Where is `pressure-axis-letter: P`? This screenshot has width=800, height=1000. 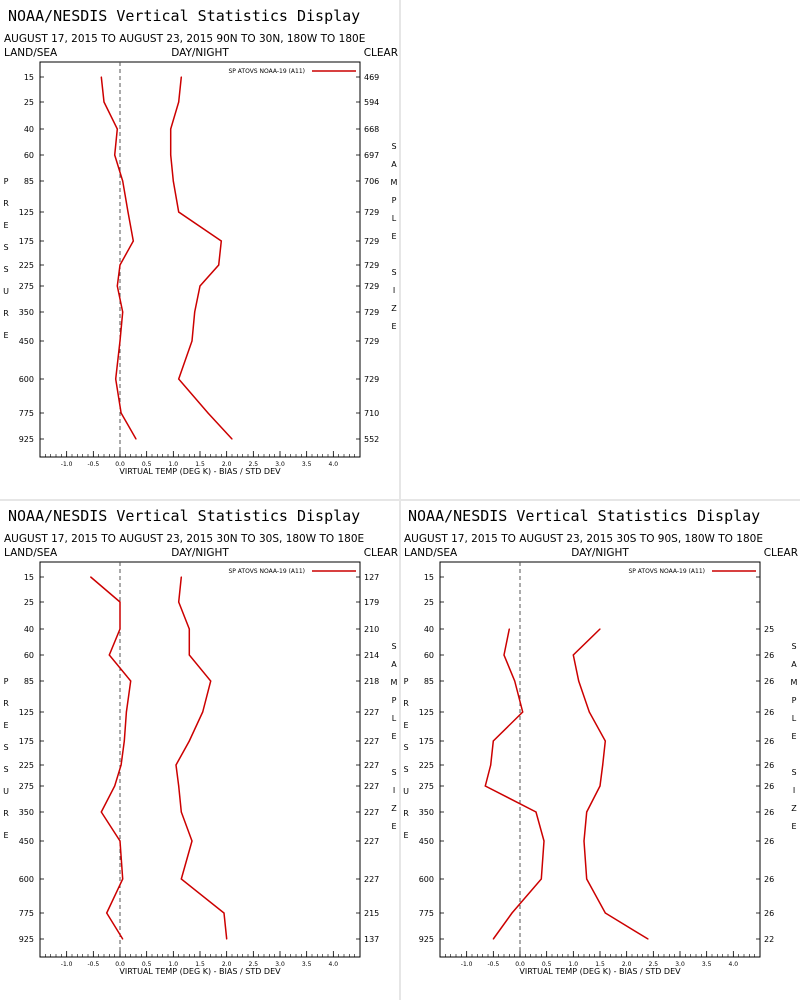 pressure-axis-letter: P is located at coordinates (406, 681).